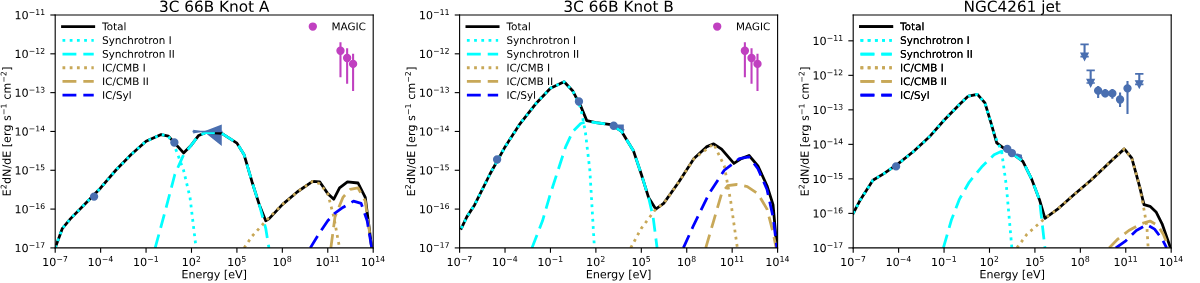 Image resolution: width=1200 pixels, height=283 pixels. What do you see at coordinates (215, 6) in the screenshot?
I see `chart-title: 3C 66B Knot A` at bounding box center [215, 6].